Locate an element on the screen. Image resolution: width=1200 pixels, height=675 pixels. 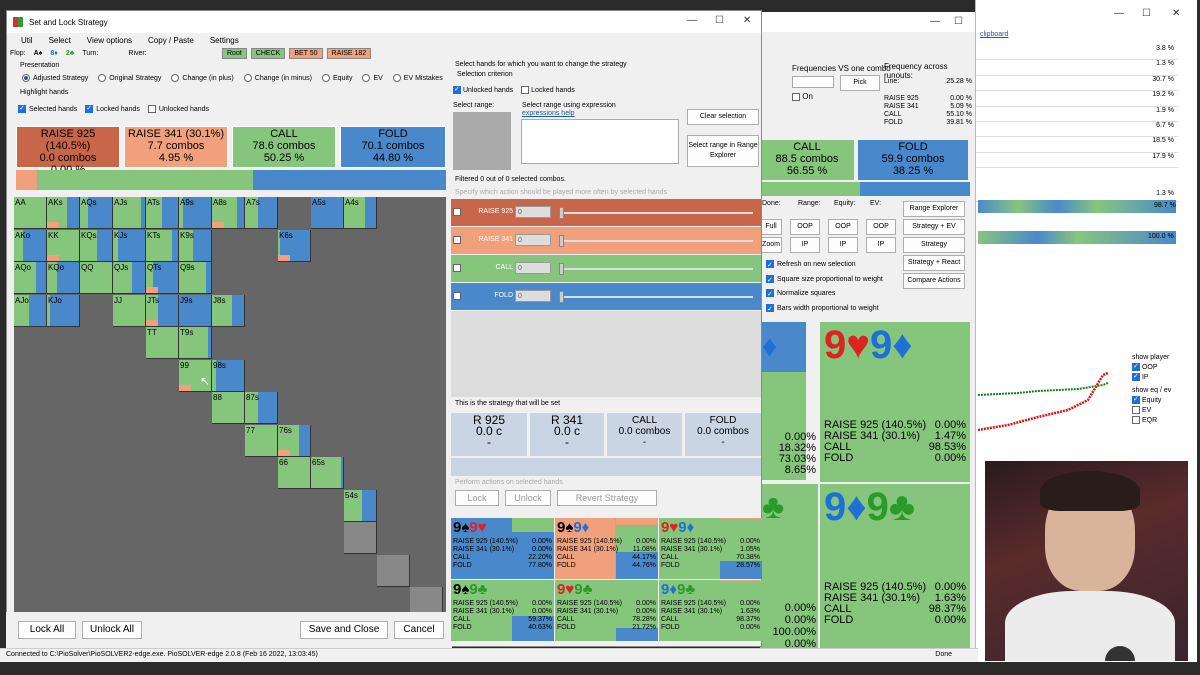
strategy-ev-button: Strategy + EV is located at coordinates (934, 227).